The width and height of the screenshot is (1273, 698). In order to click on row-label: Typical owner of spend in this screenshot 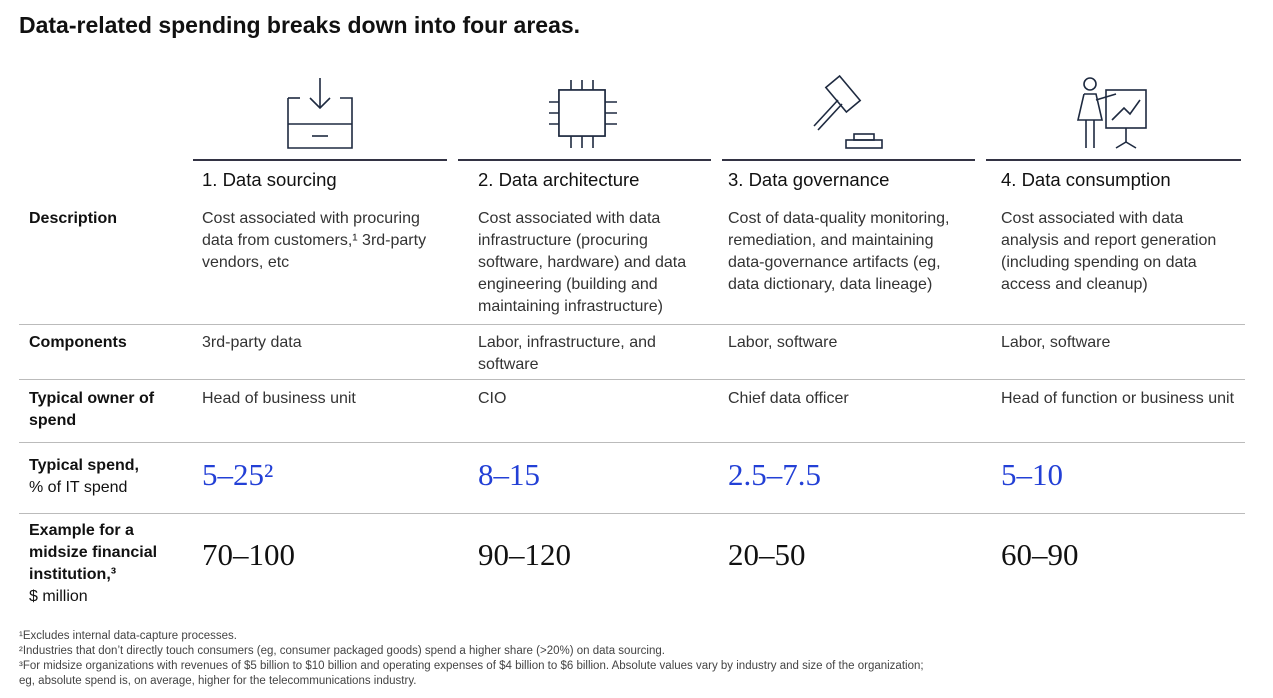, I will do `click(99, 410)`.